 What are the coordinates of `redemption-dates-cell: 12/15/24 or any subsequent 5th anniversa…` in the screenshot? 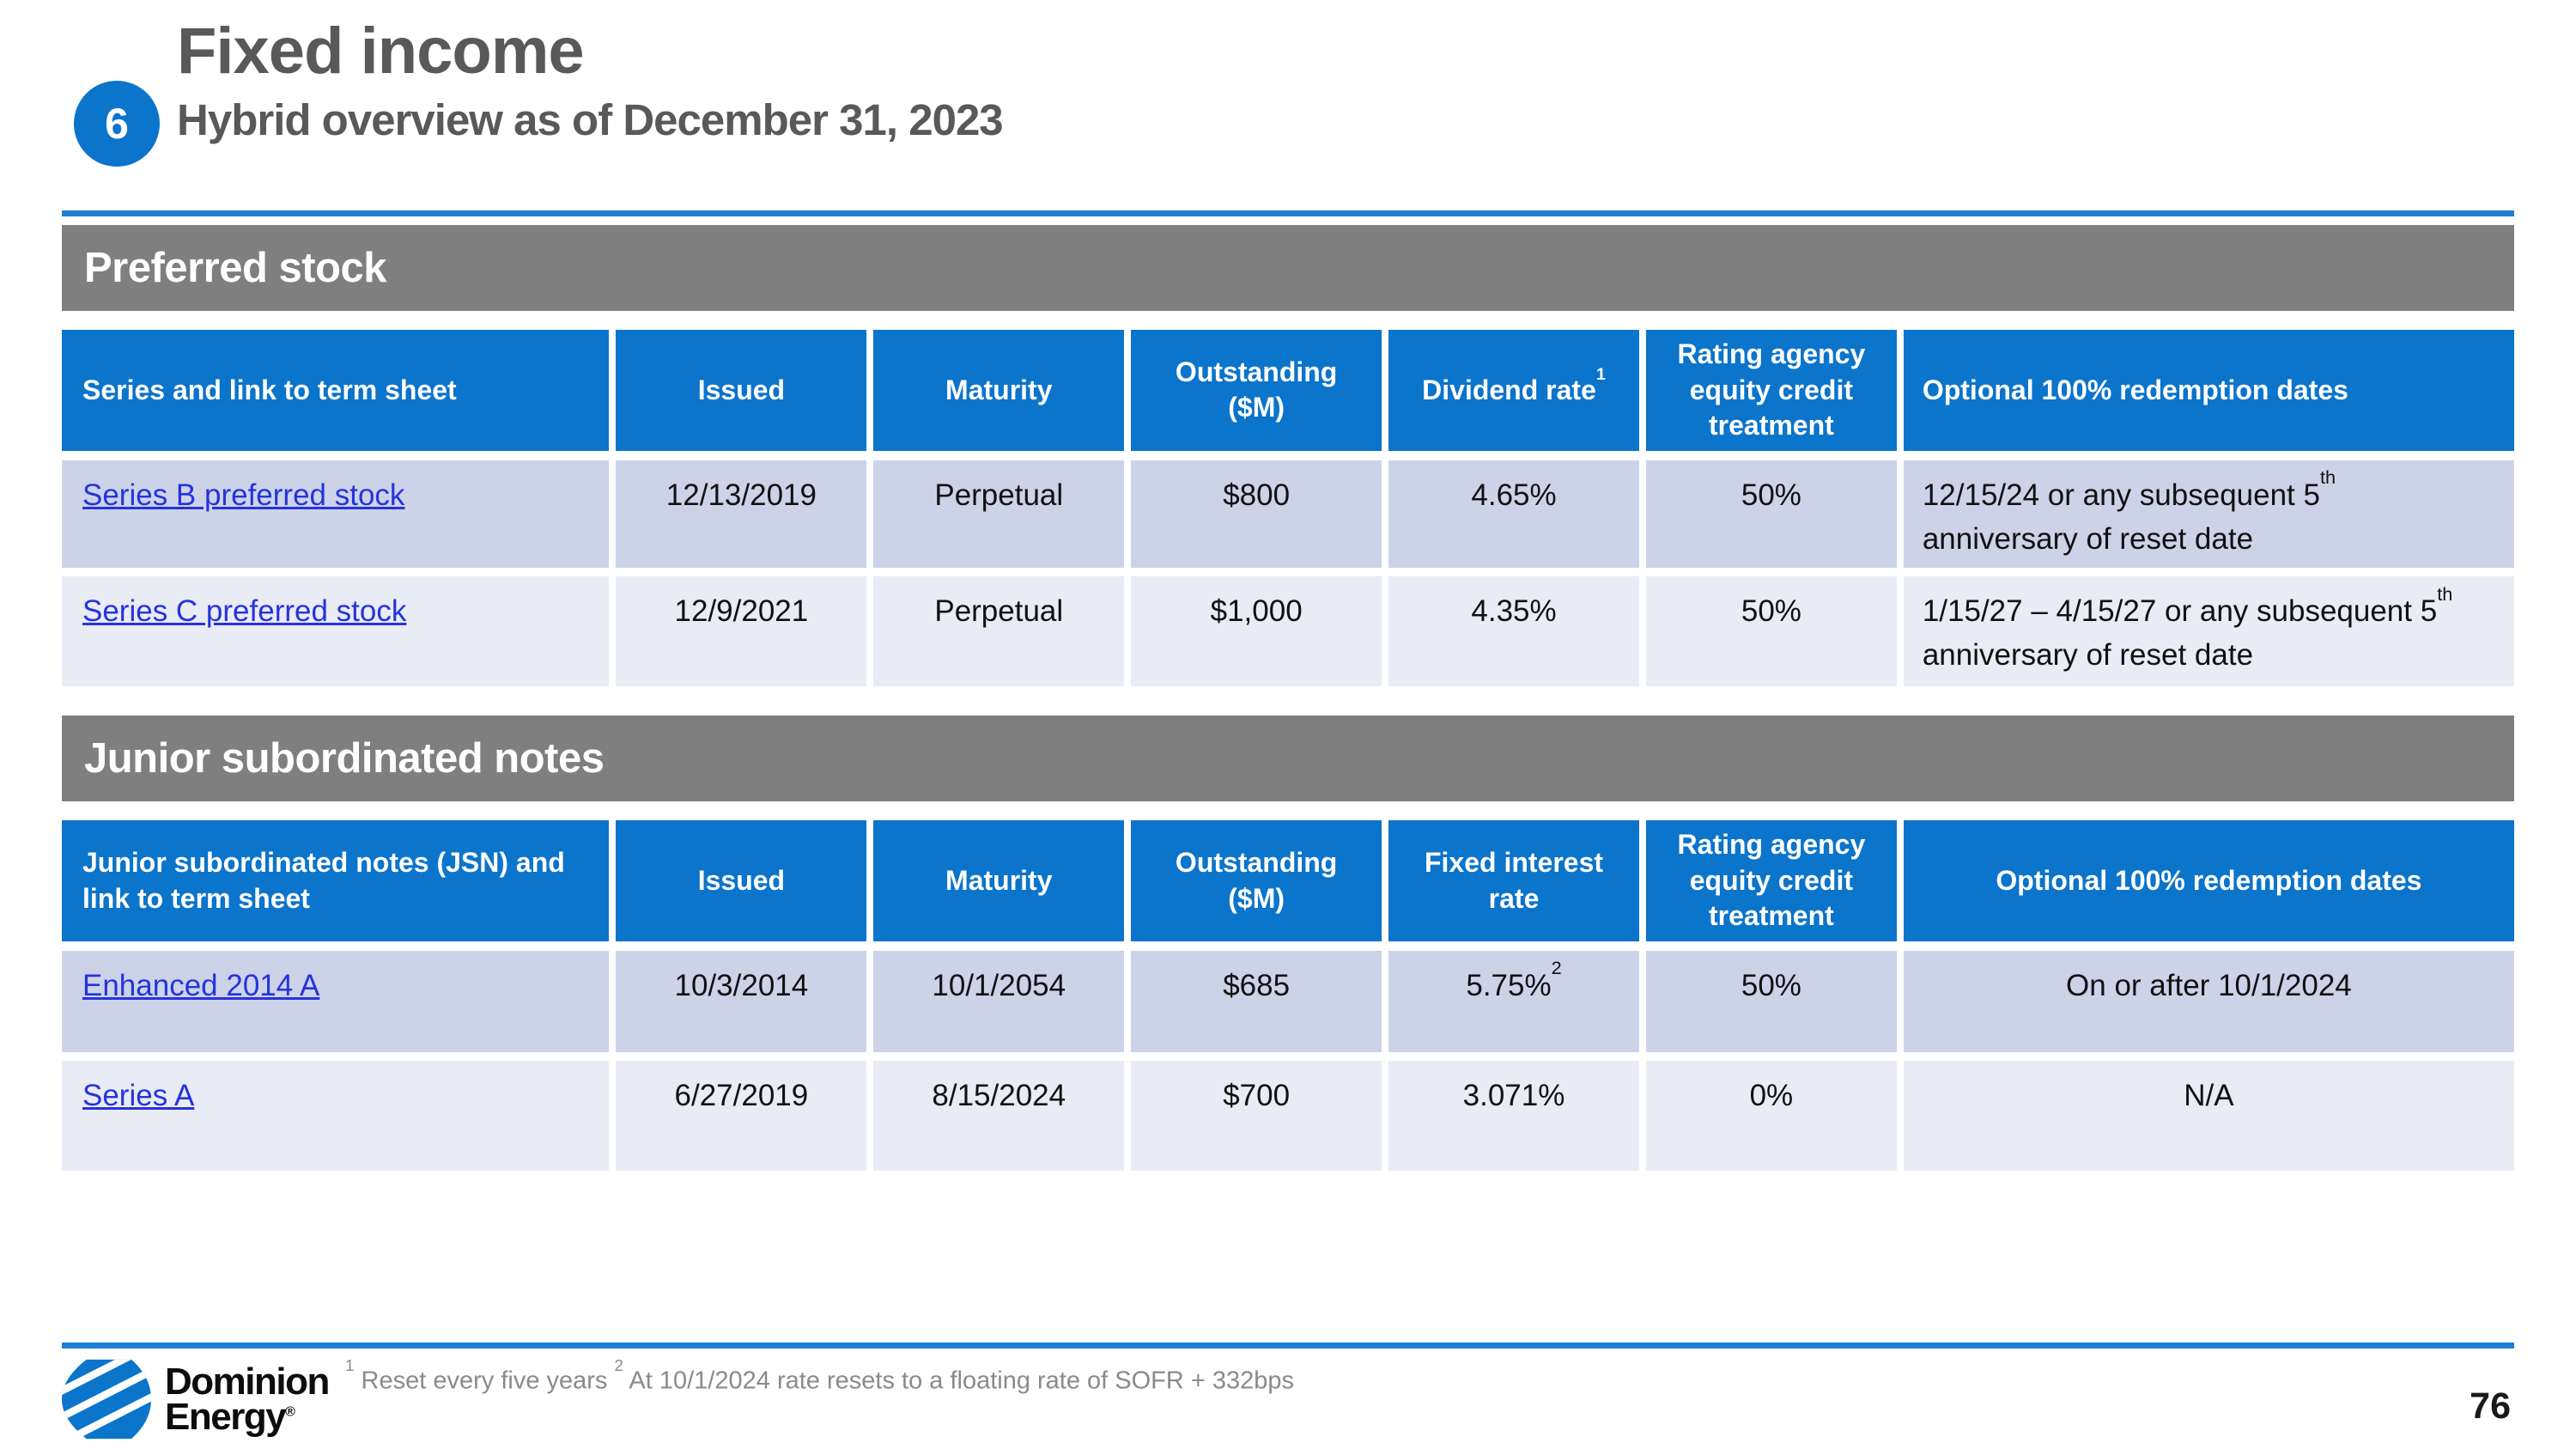 It's located at (2208, 518).